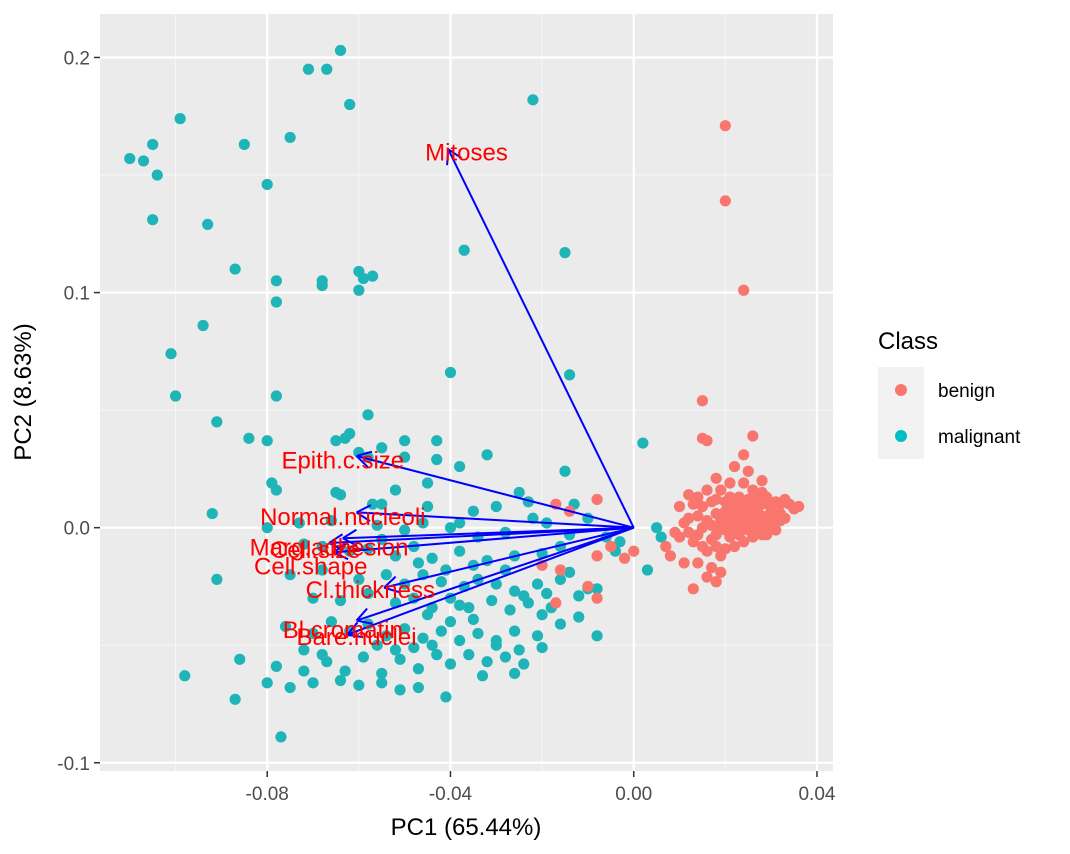  What do you see at coordinates (370, 590) in the screenshot?
I see `loading-label-Cl.thickness: Cl.thickness` at bounding box center [370, 590].